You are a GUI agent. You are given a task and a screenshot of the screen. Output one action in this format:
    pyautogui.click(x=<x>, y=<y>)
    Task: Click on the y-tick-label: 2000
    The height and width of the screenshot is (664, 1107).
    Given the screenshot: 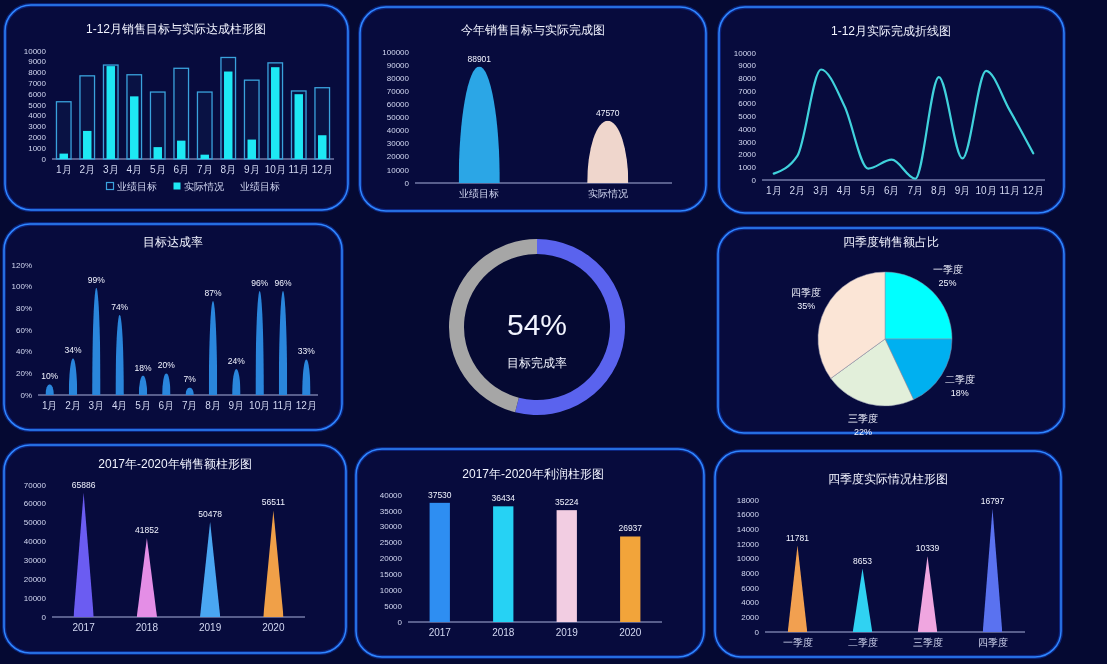 What is the action you would take?
    pyautogui.click(x=747, y=155)
    